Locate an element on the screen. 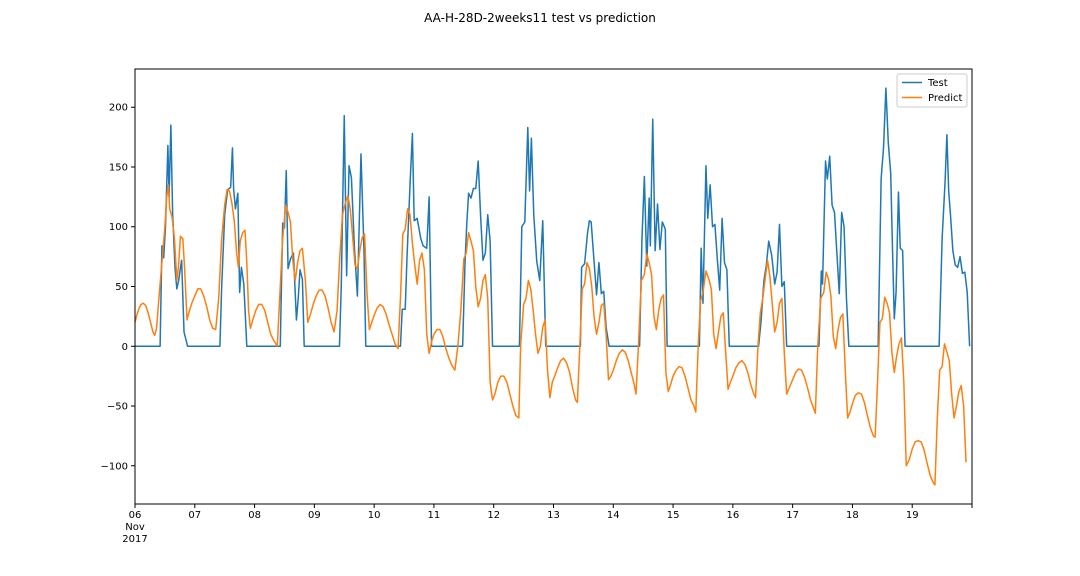 The height and width of the screenshot is (576, 1080). legend-label-predict: Predict is located at coordinates (945, 98).